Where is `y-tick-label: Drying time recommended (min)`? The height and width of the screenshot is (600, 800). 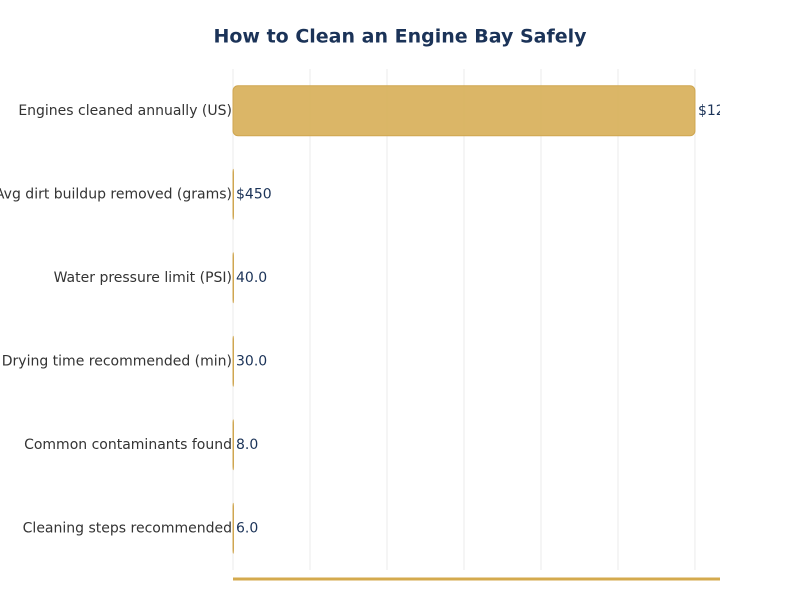 y-tick-label: Drying time recommended (min) is located at coordinates (117, 361).